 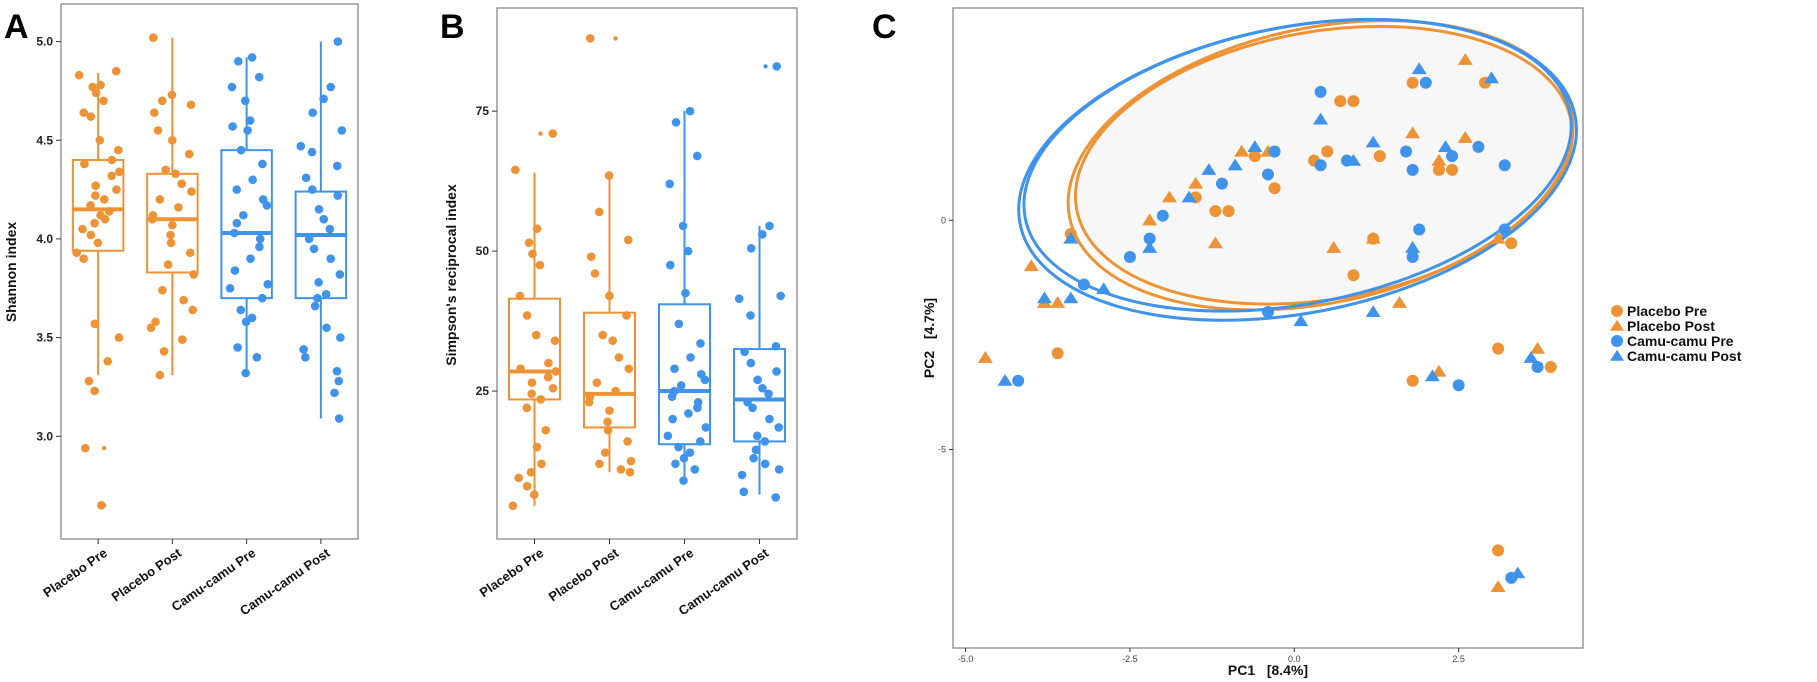 What do you see at coordinates (209, 271) in the screenshot?
I see `panel-a-frame` at bounding box center [209, 271].